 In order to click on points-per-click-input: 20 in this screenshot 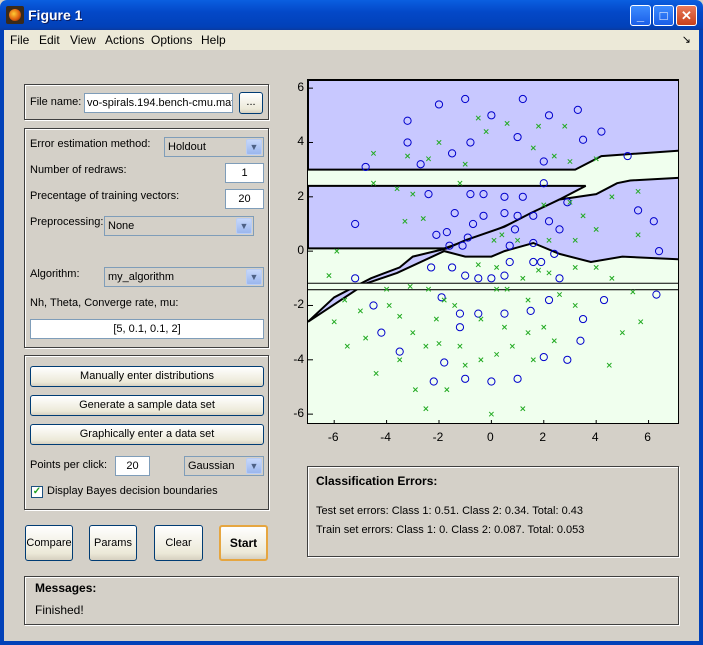, I will do `click(132, 466)`.